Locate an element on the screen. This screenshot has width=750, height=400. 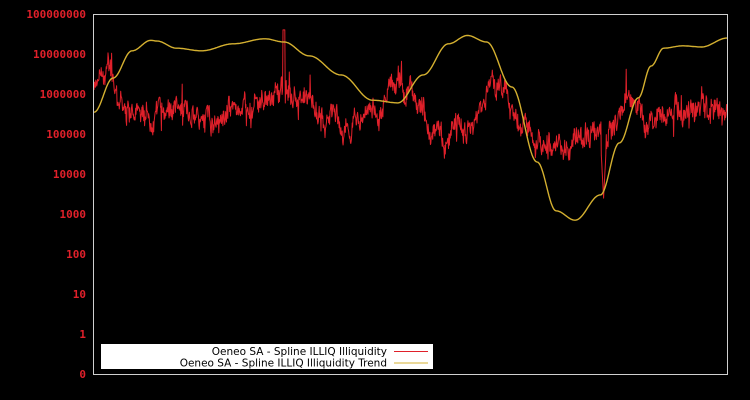
y-tick-label: 100 is located at coordinates (76, 254).